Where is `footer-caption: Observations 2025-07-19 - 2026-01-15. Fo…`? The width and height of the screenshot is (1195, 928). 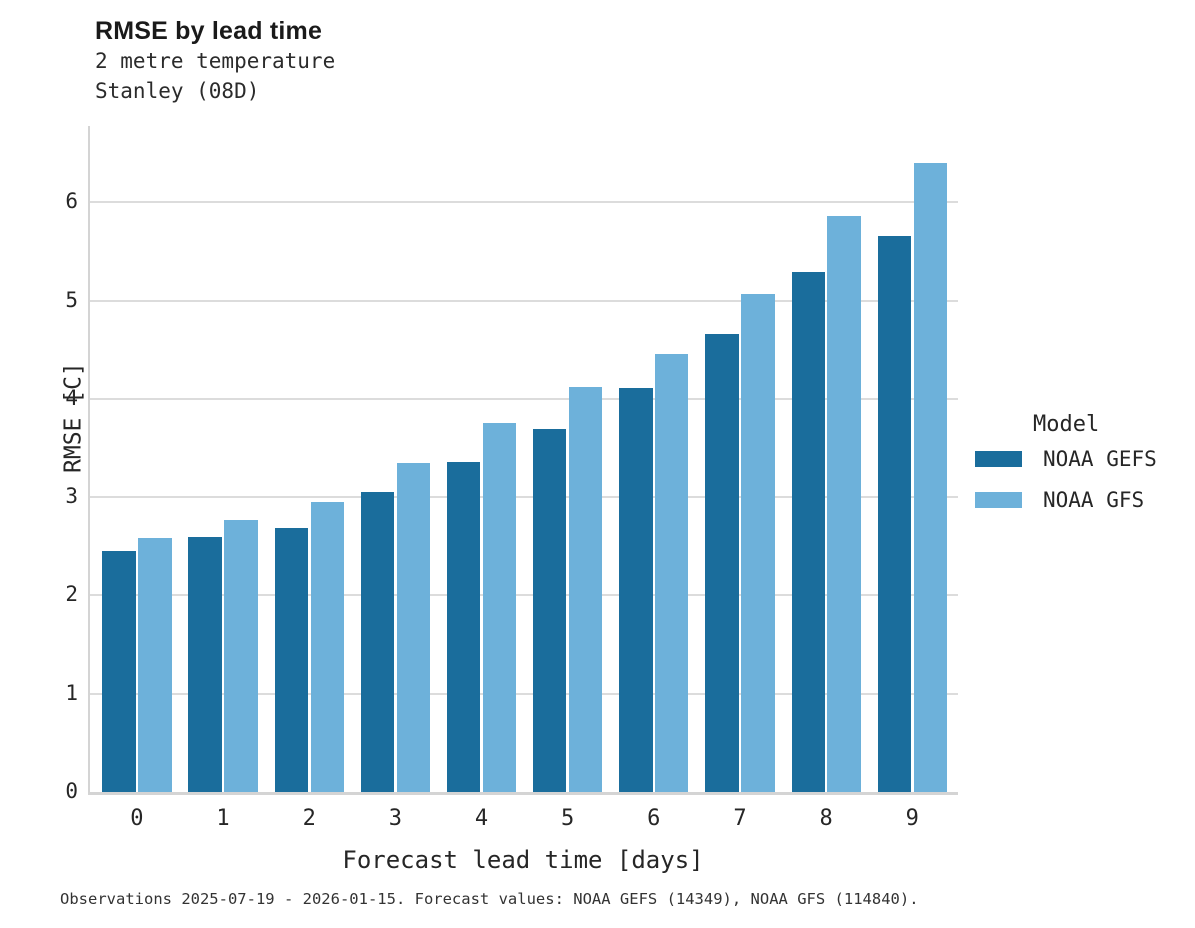
footer-caption: Observations 2025-07-19 - 2026-01-15. Fo… is located at coordinates (489, 899).